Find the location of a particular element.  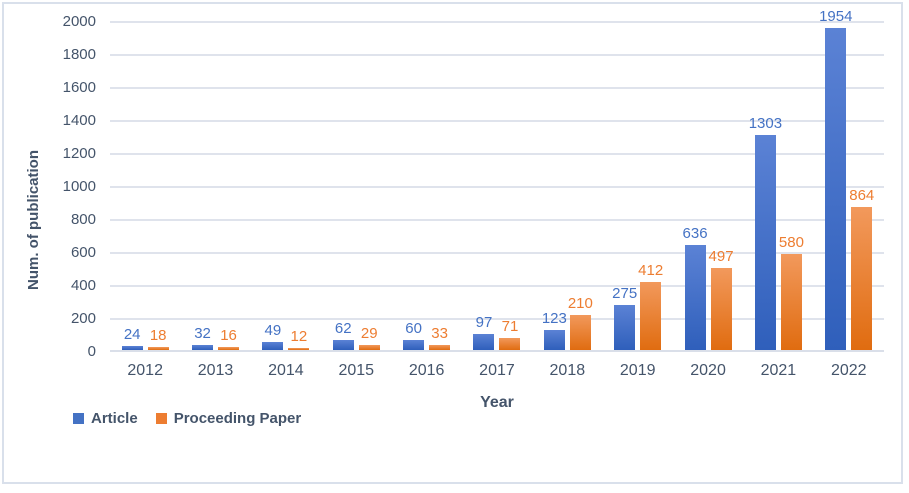

bar-group: 24 18 is located at coordinates (145, 186).